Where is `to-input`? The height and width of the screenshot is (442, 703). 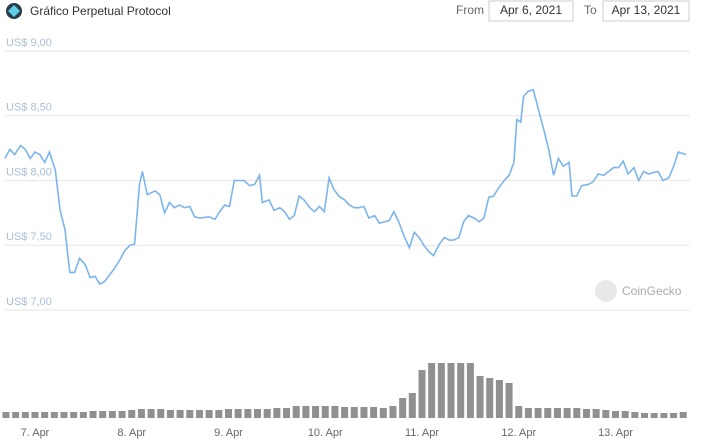
to-input is located at coordinates (646, 11).